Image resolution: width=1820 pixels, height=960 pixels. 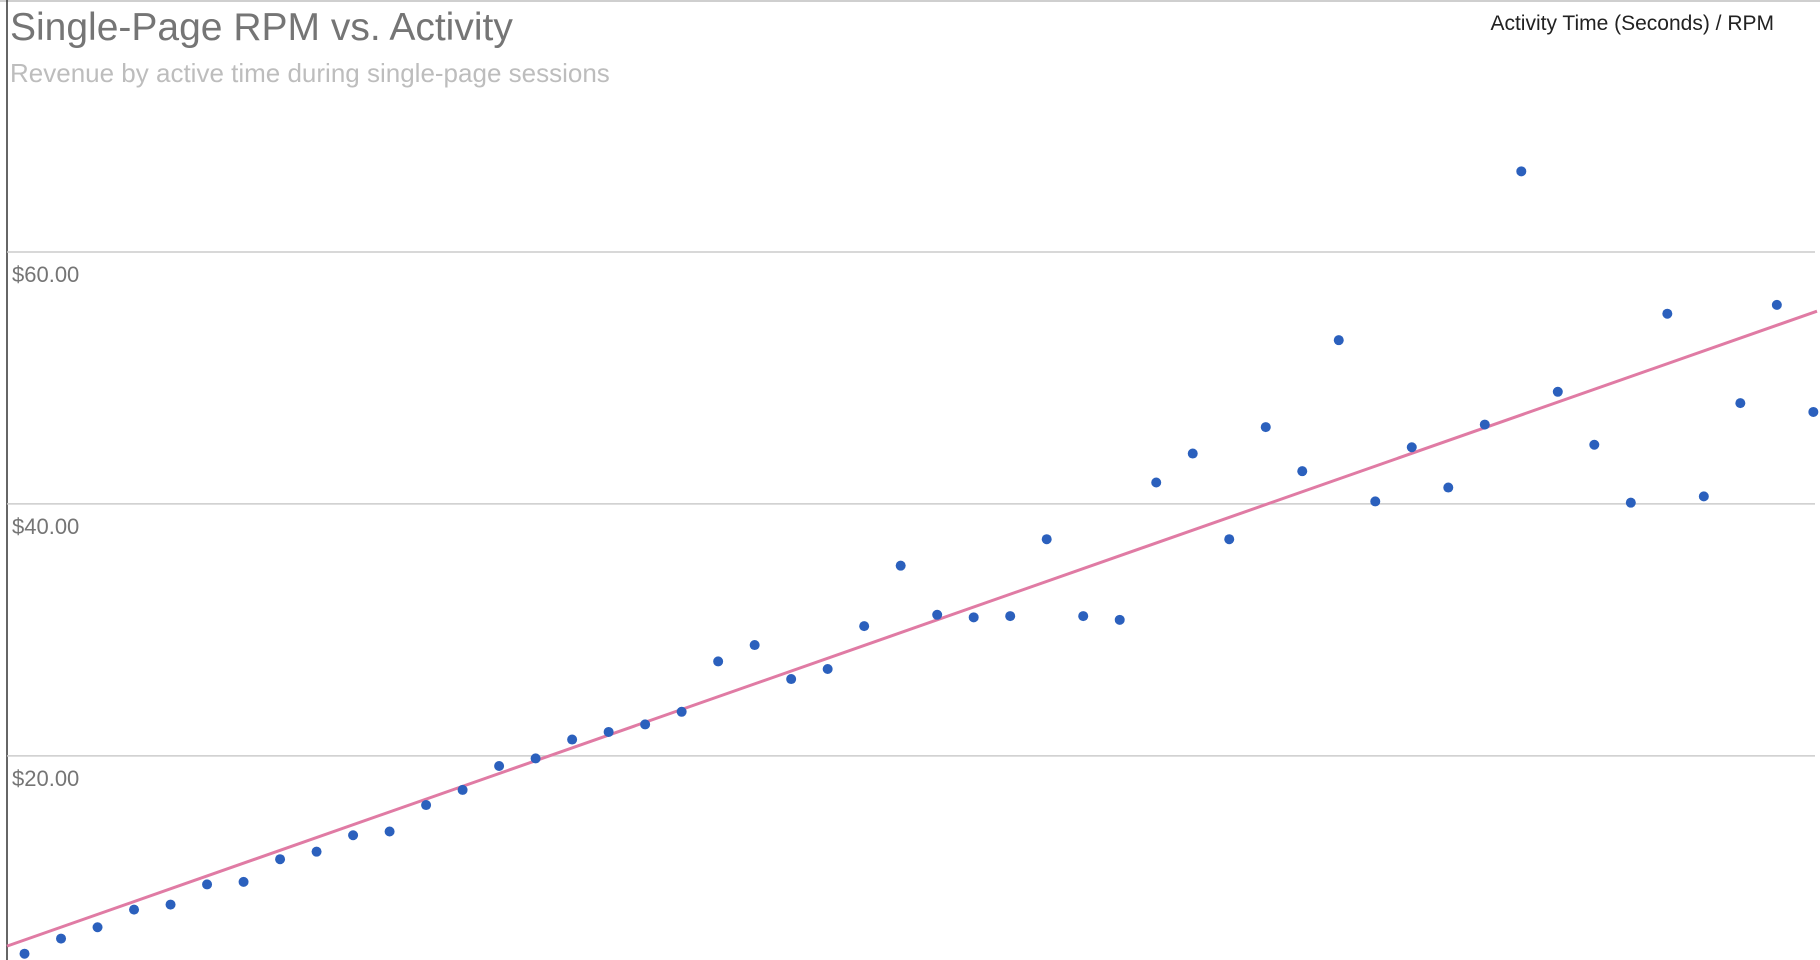 I want to click on y-tick-label: $60.00, so click(x=45, y=274).